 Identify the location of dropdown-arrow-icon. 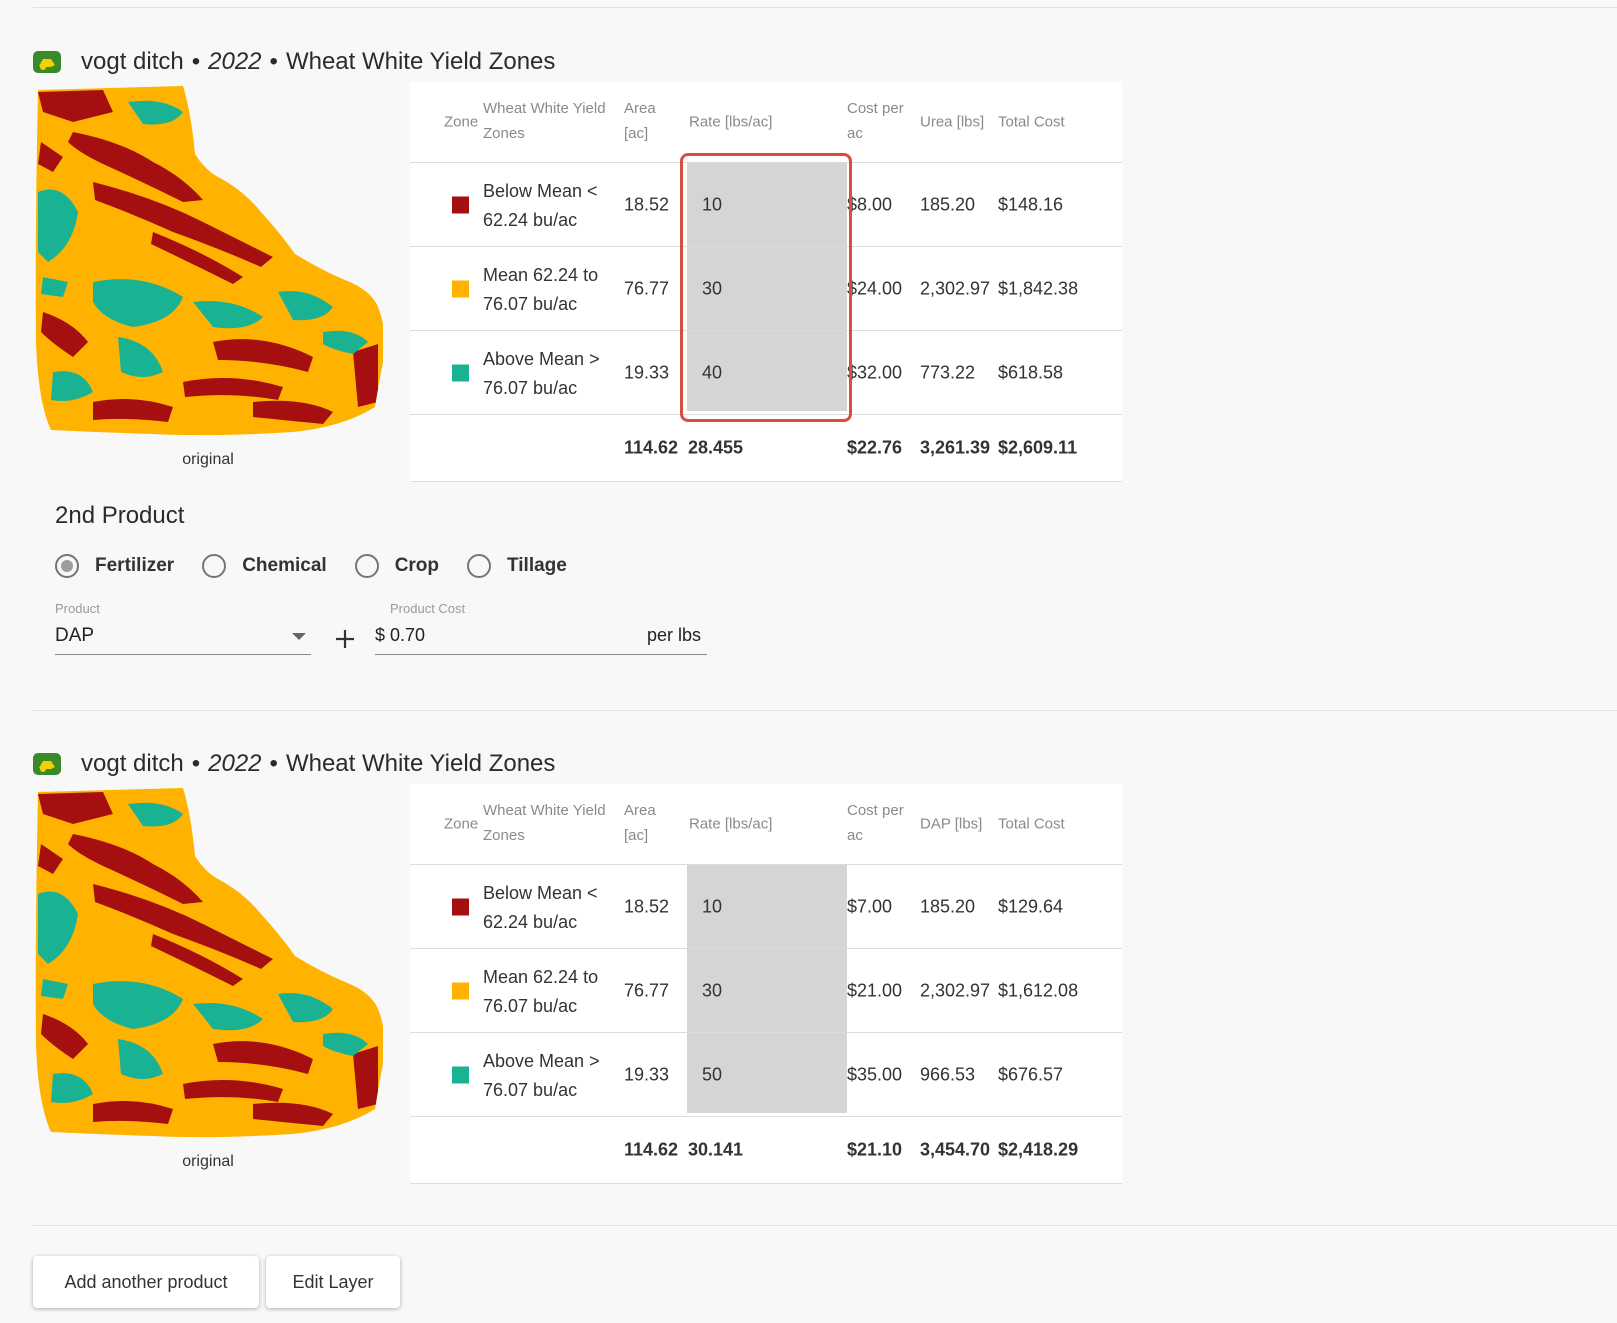
(299, 637).